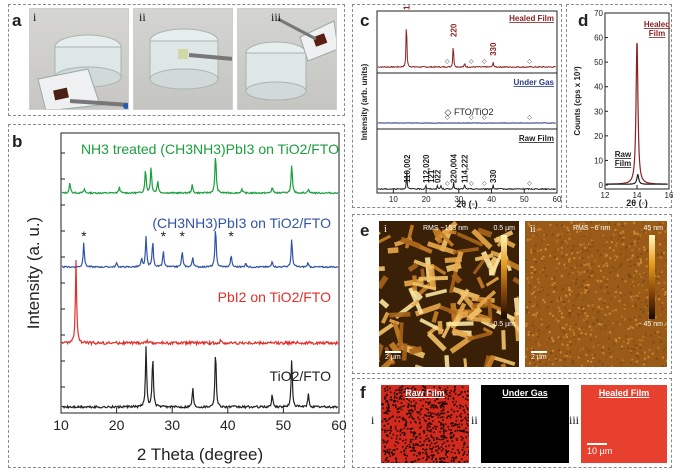 Image resolution: width=680 pixels, height=474 pixels. Describe the element at coordinates (536, 138) in the screenshot. I see `series-title-c-2: Raw Film` at that location.